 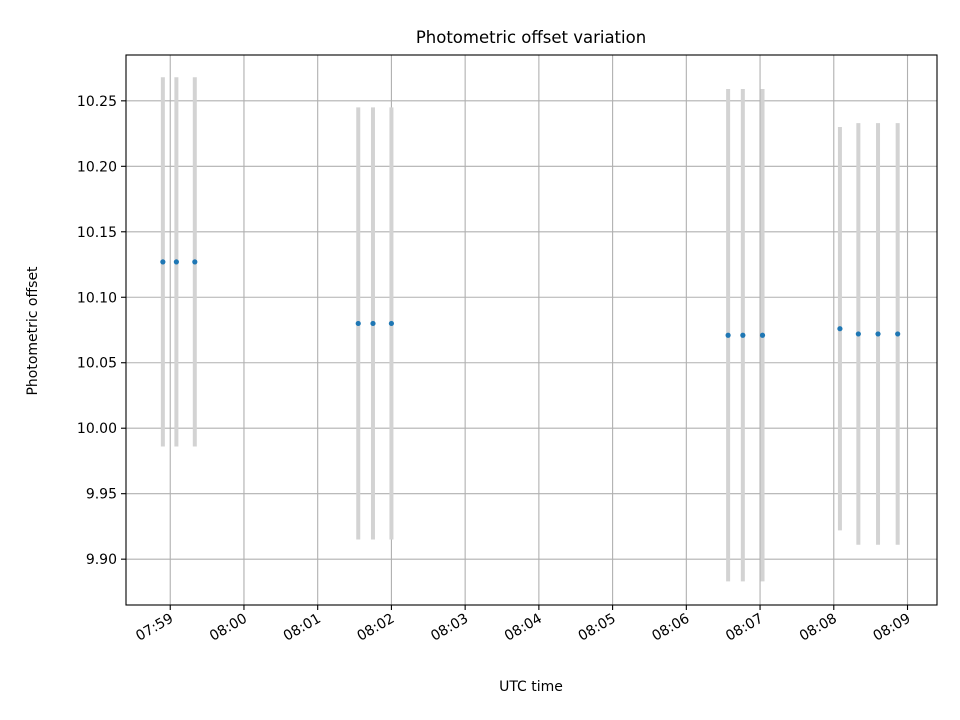 I want to click on y-axis-label: Photometric offset, so click(x=33, y=331).